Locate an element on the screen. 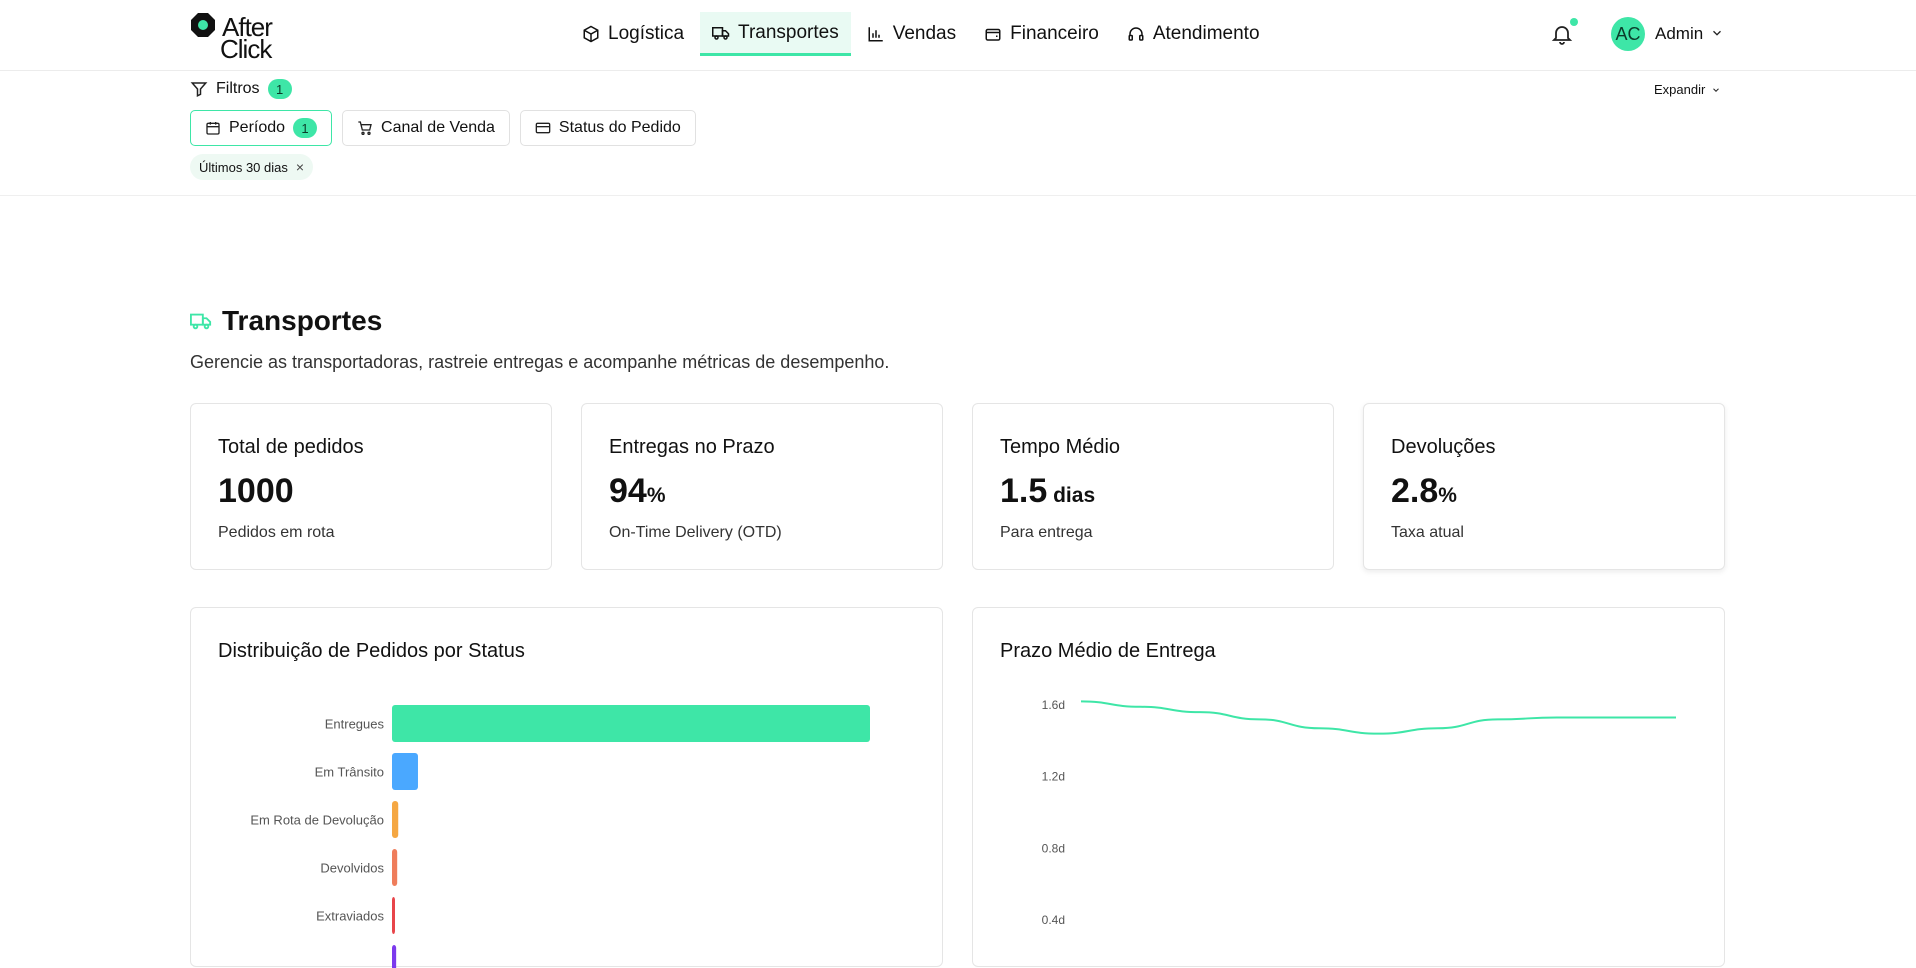  logo-text-bottom: Click is located at coordinates (246, 49).